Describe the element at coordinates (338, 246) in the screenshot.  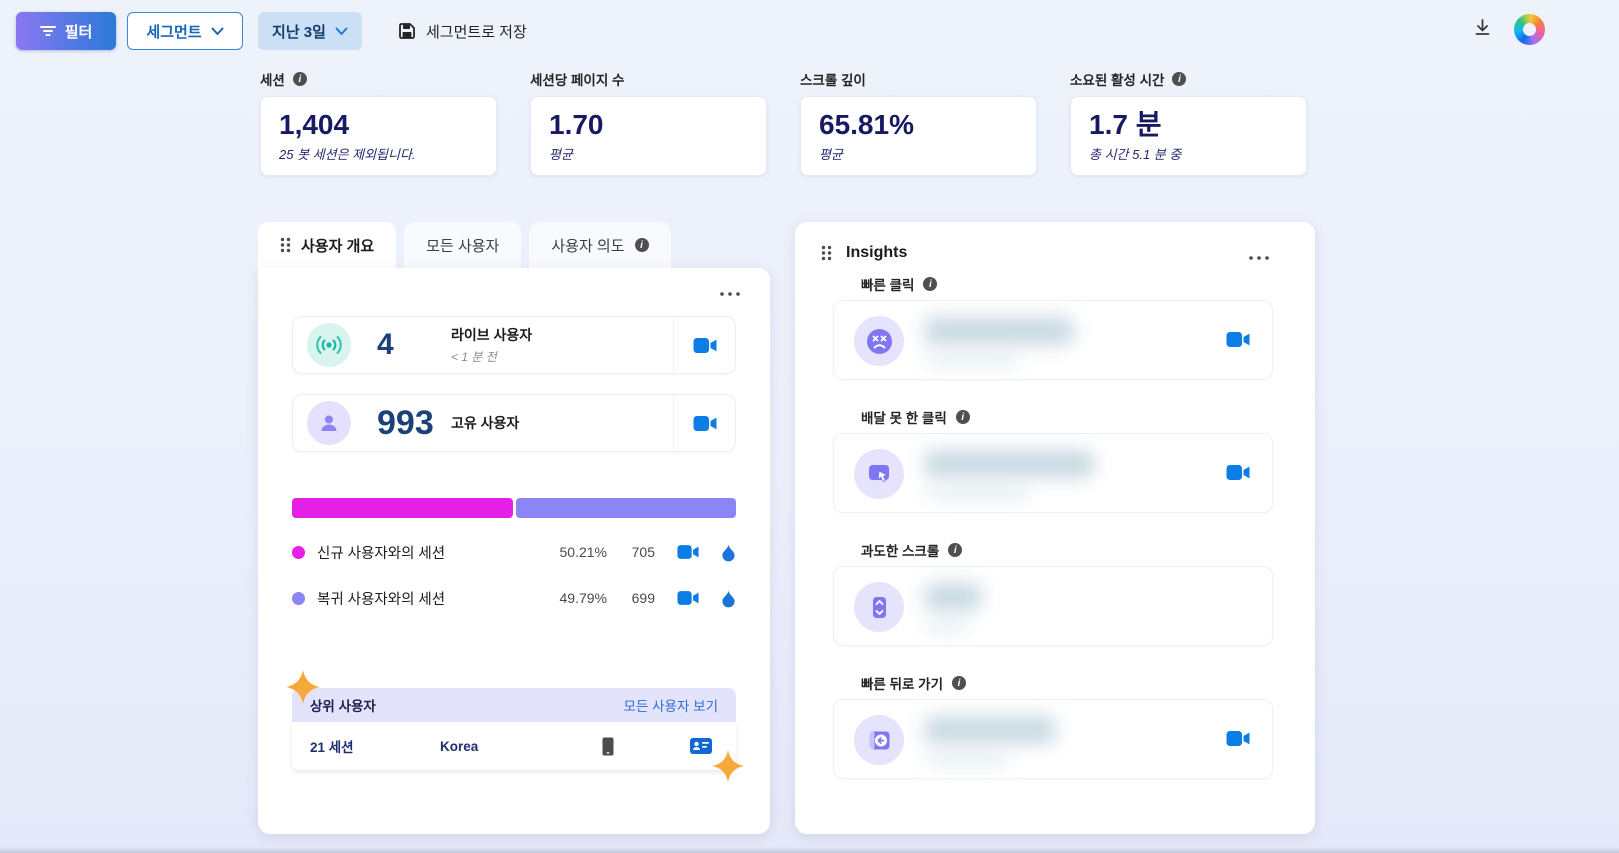
I see `tab-user-overview-label: 사용자 개요` at that location.